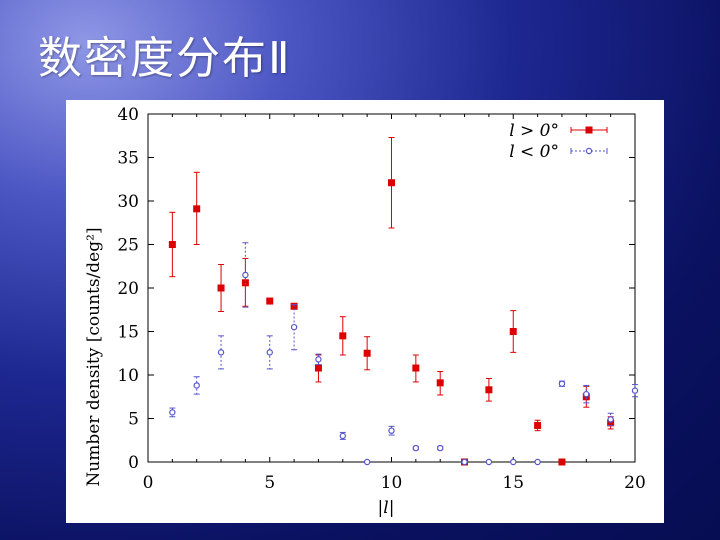 This screenshot has width=720, height=540. What do you see at coordinates (133, 463) in the screenshot?
I see `y-tick-label: 0` at bounding box center [133, 463].